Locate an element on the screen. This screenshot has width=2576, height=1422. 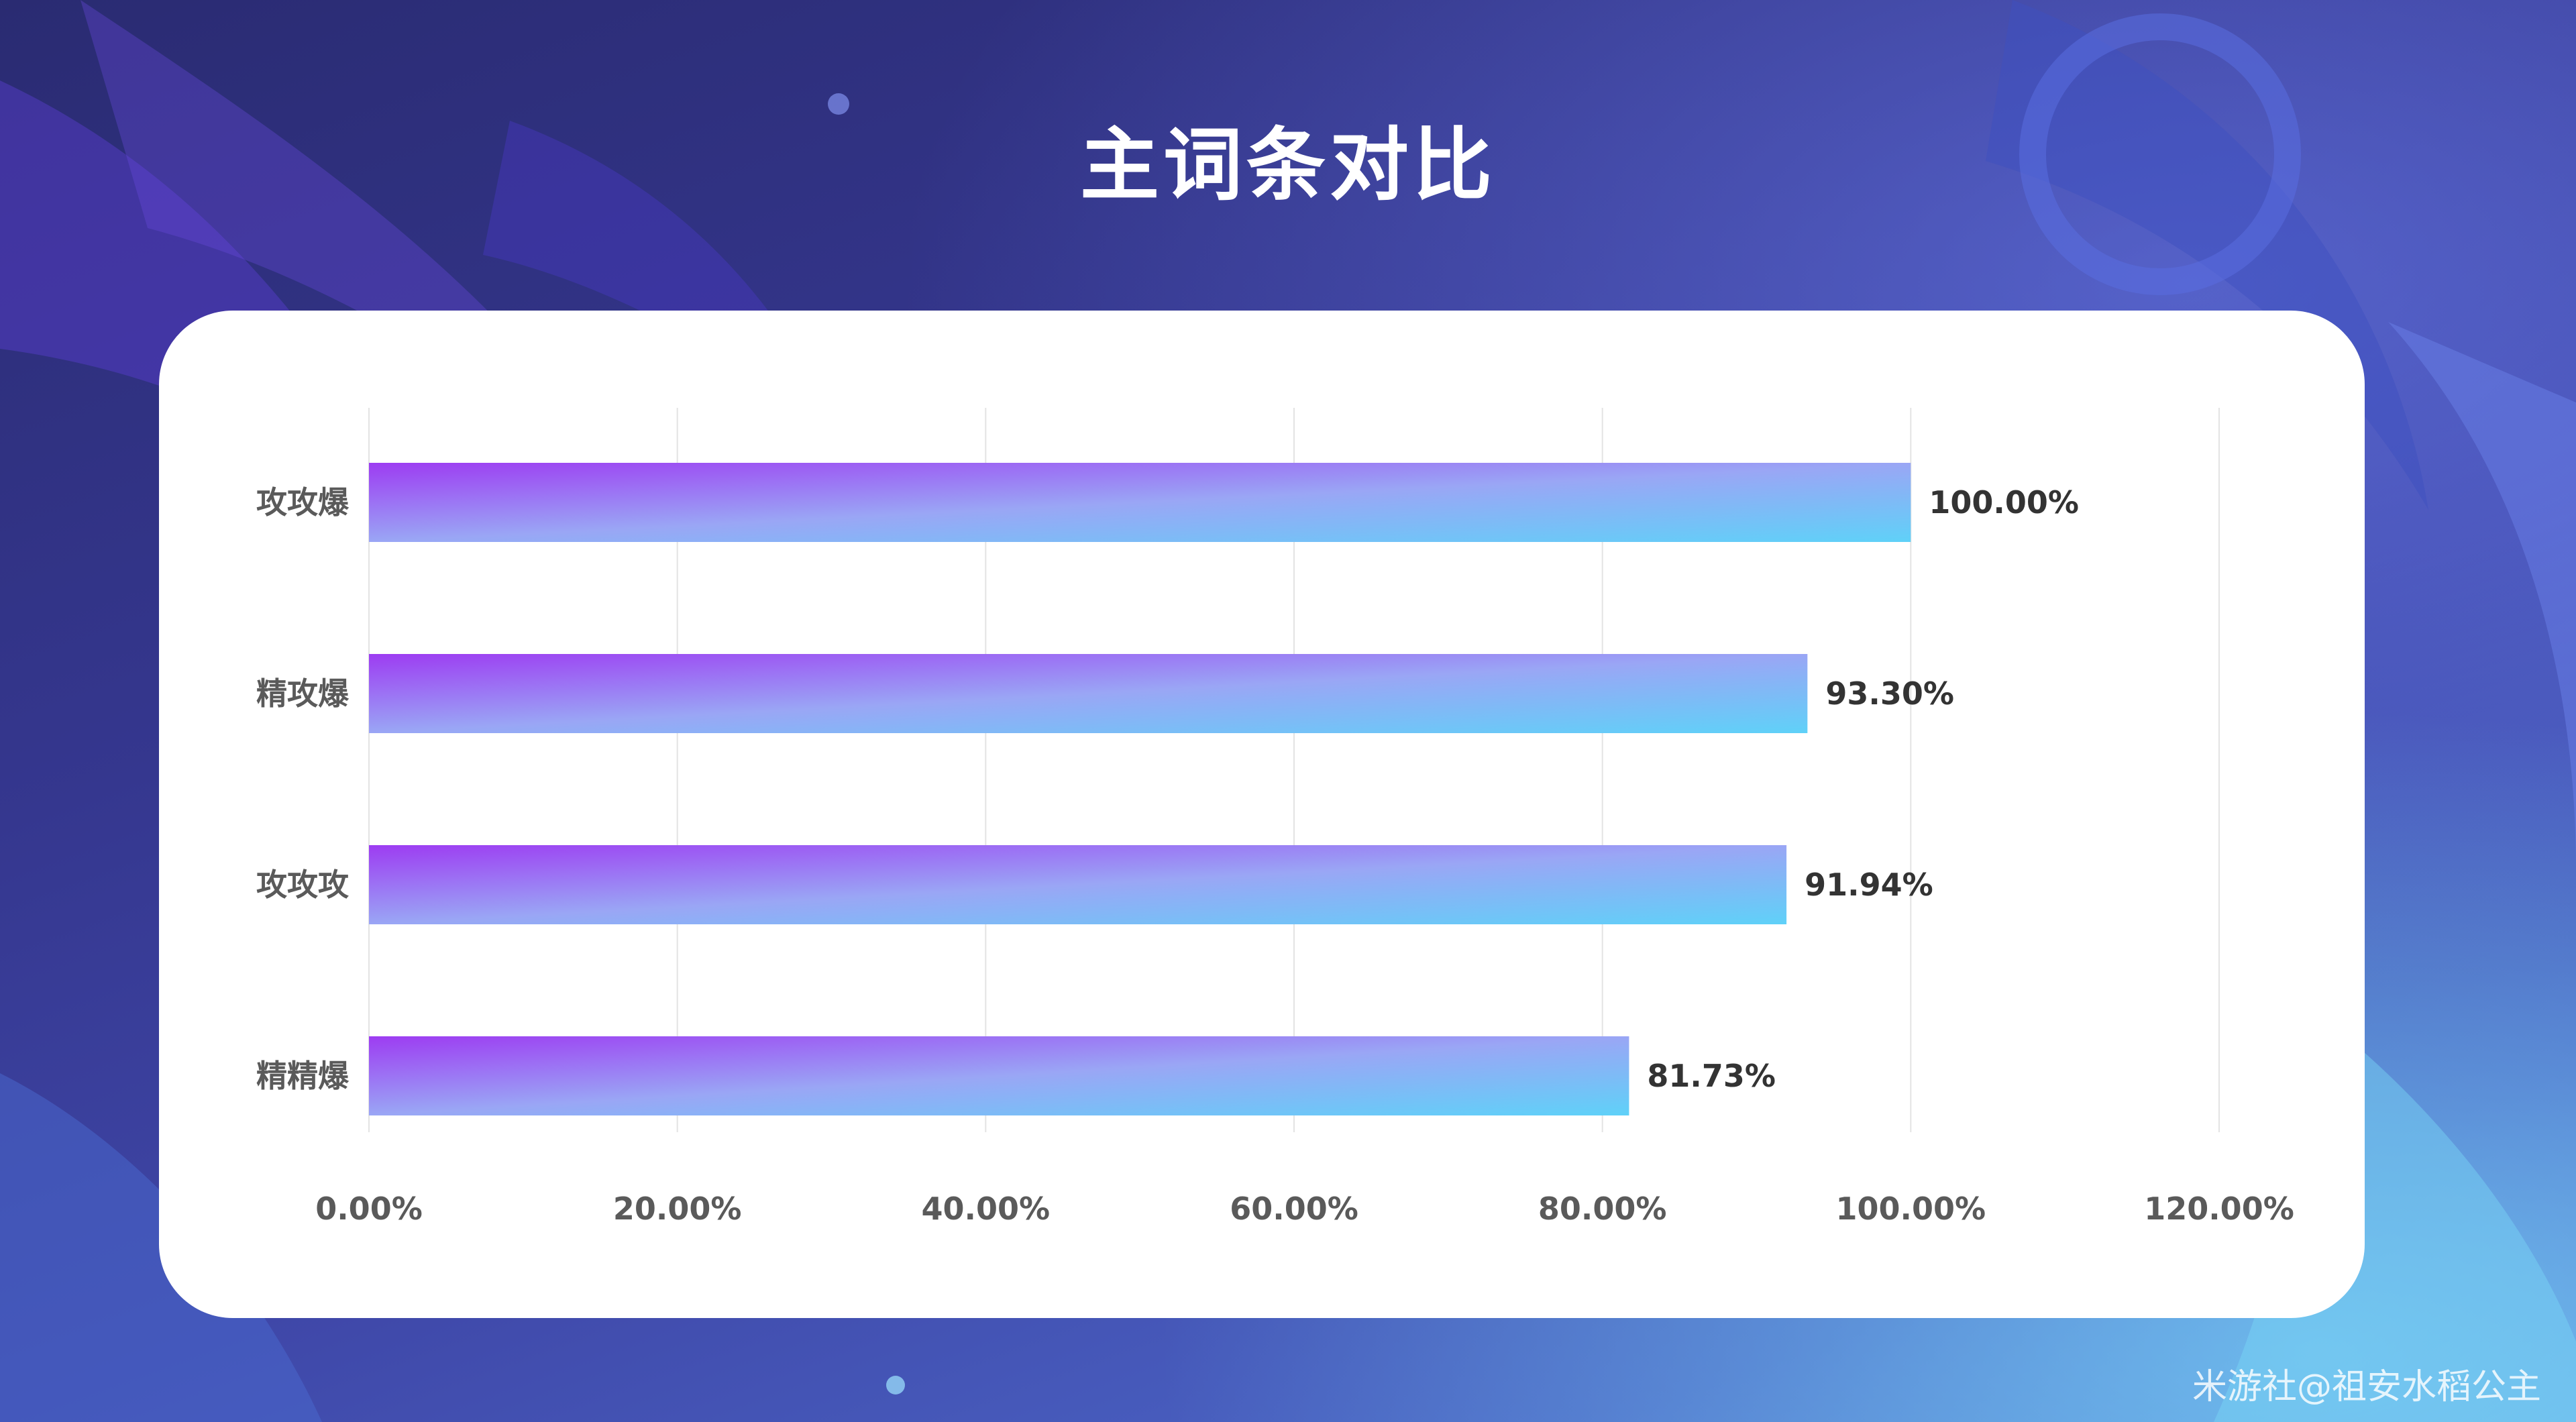
x-tick-label: 80.00% is located at coordinates (1602, 1209).